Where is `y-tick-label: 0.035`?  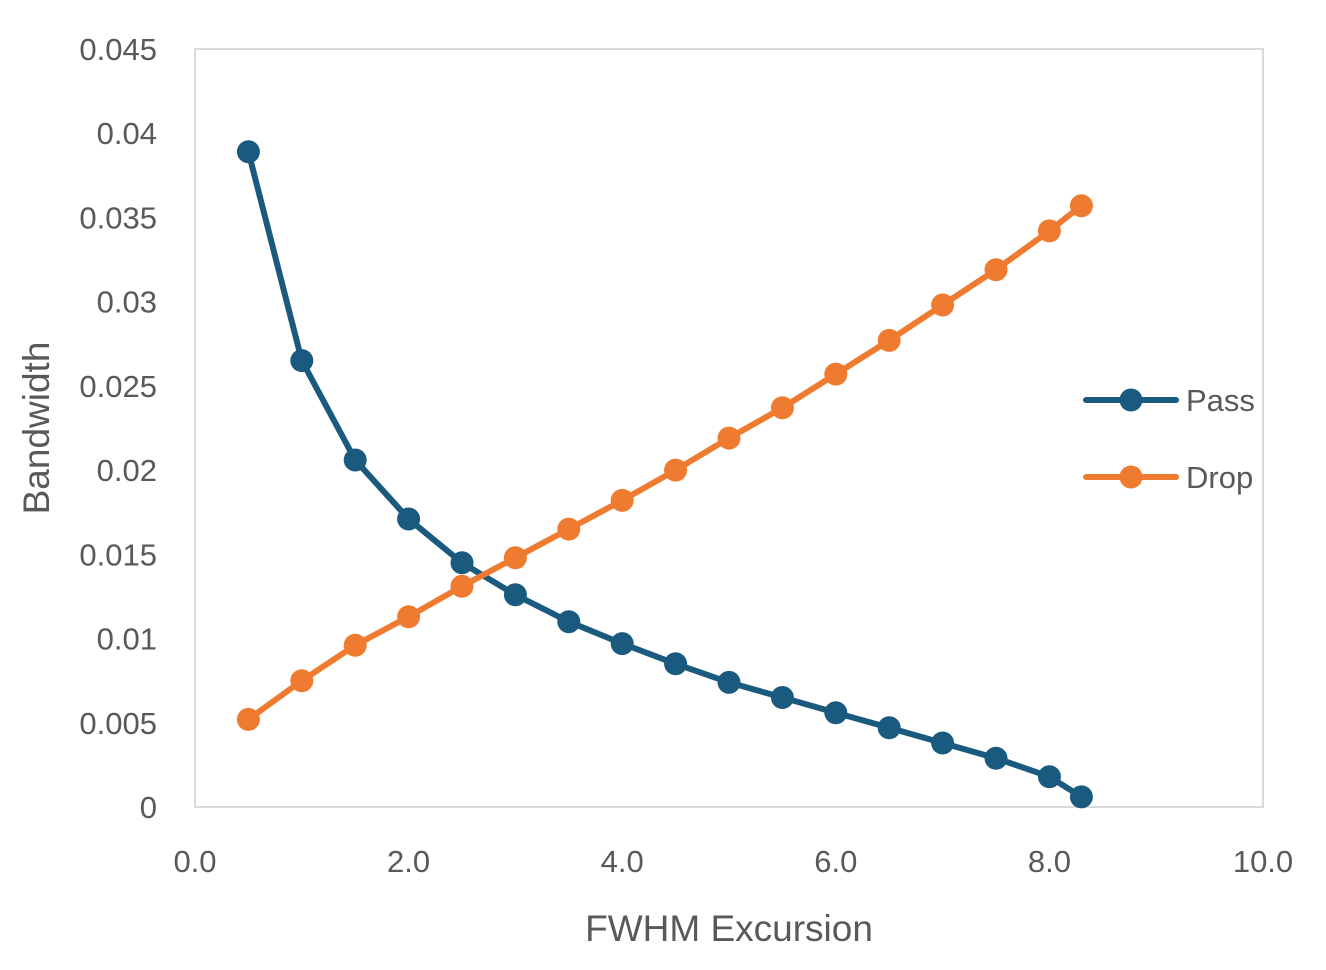
y-tick-label: 0.035 is located at coordinates (118, 217).